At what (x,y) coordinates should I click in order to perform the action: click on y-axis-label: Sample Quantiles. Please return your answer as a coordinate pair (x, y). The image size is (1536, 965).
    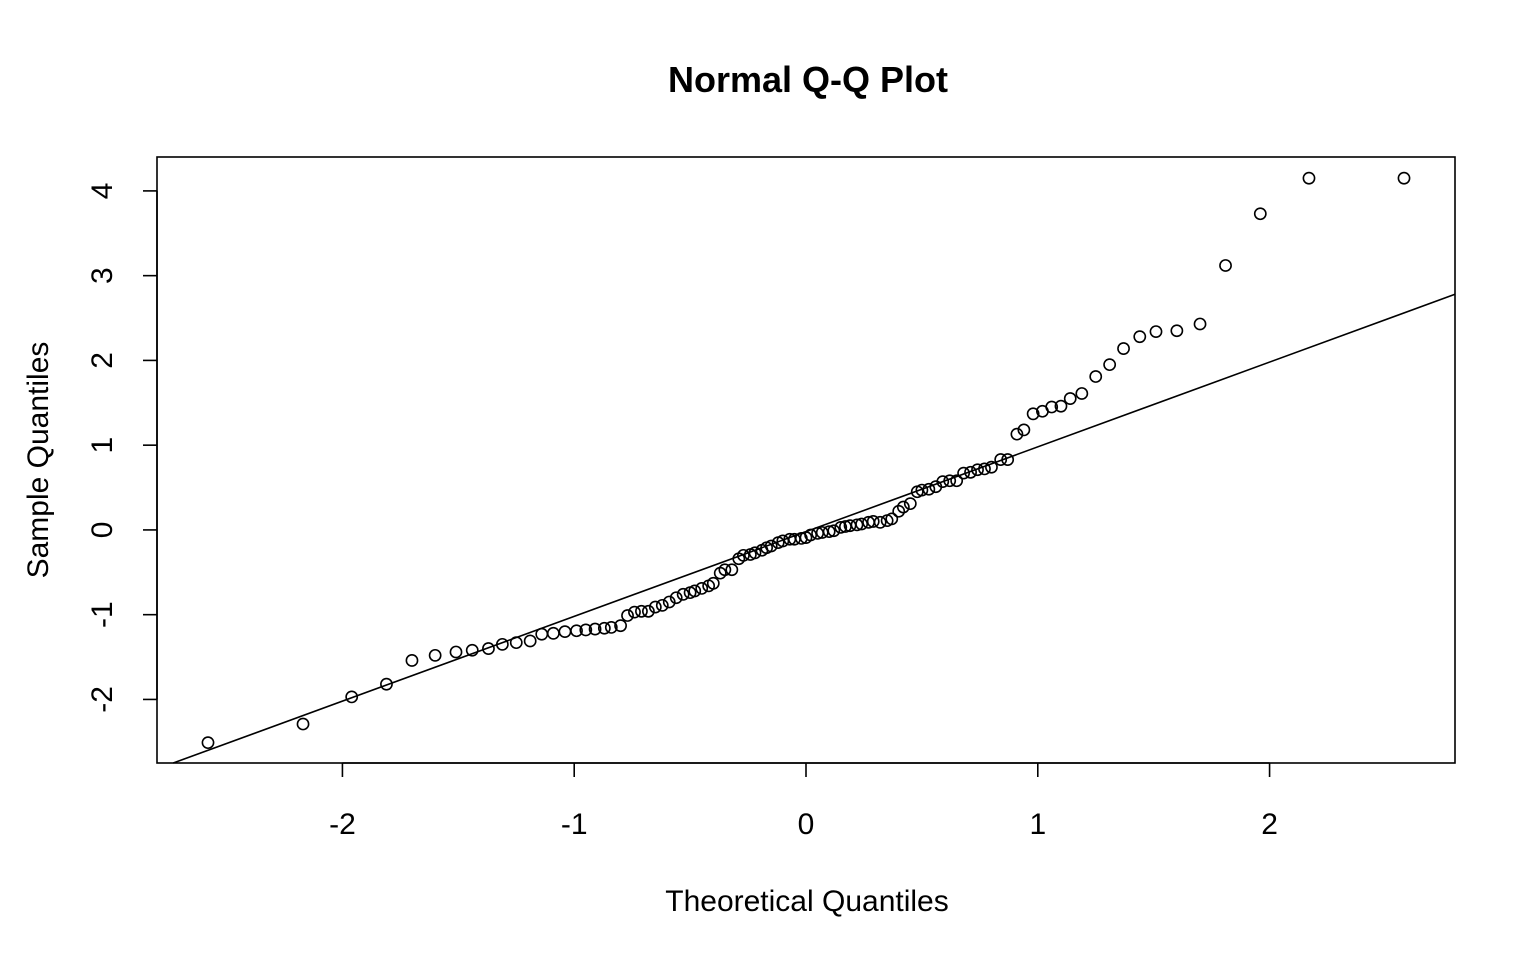
    Looking at the image, I should click on (38, 460).